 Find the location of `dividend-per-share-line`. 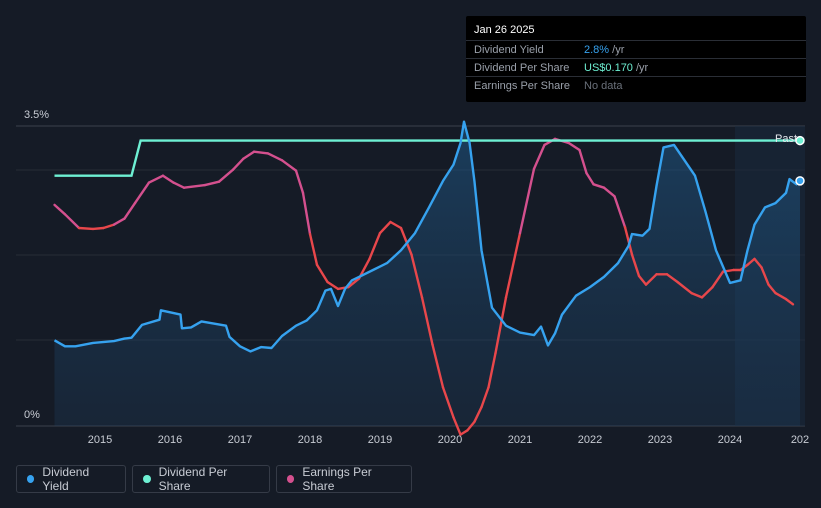

dividend-per-share-line is located at coordinates (427, 158).